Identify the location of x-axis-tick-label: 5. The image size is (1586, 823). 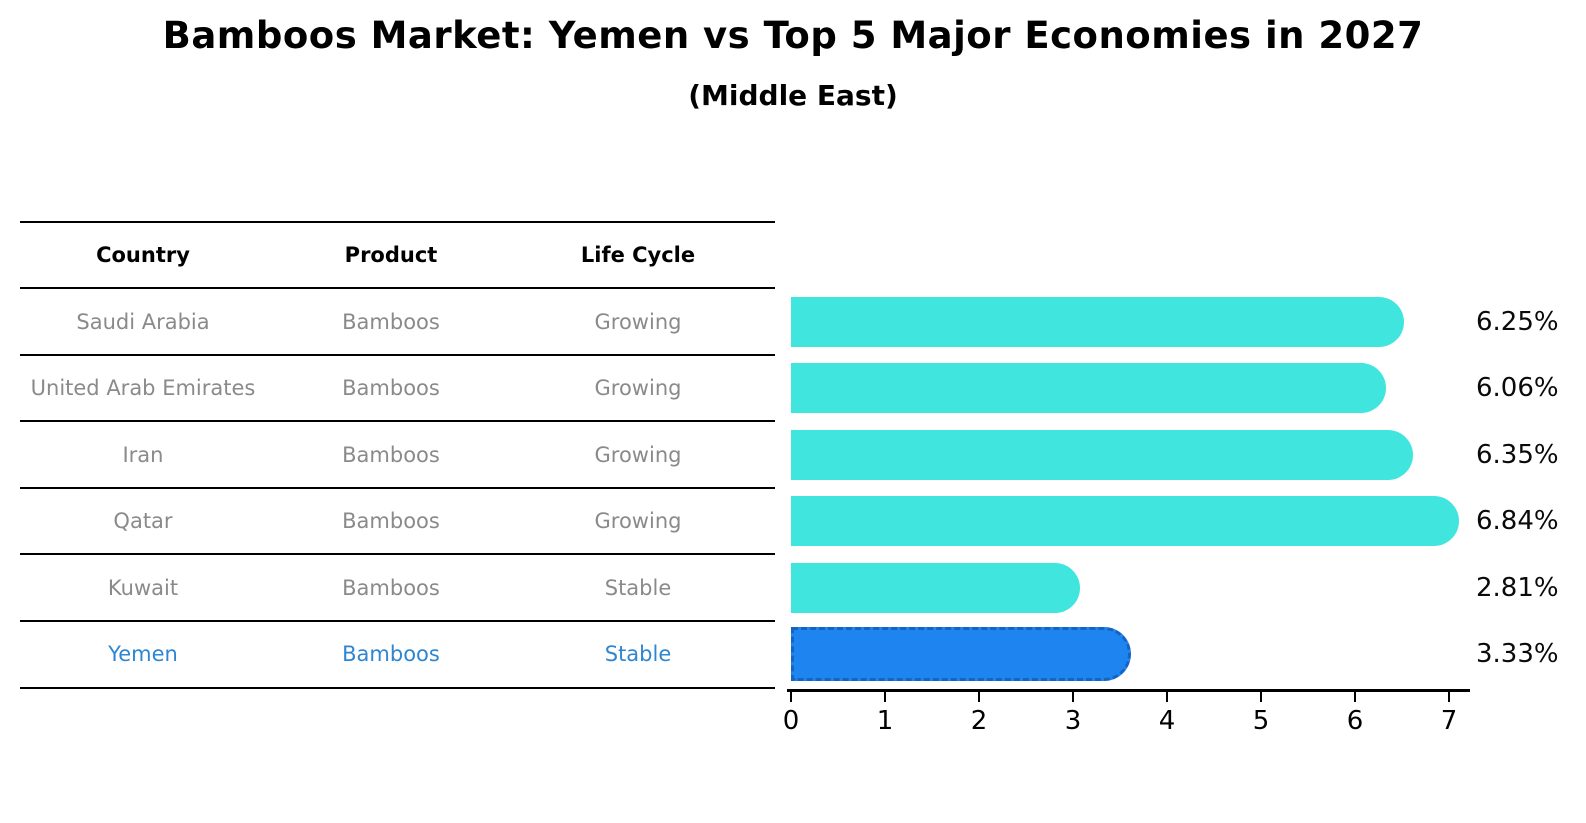
(1261, 721).